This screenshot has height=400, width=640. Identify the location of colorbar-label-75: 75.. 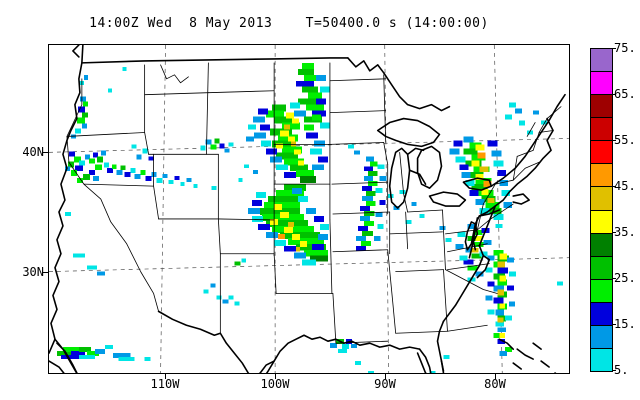
(625, 48).